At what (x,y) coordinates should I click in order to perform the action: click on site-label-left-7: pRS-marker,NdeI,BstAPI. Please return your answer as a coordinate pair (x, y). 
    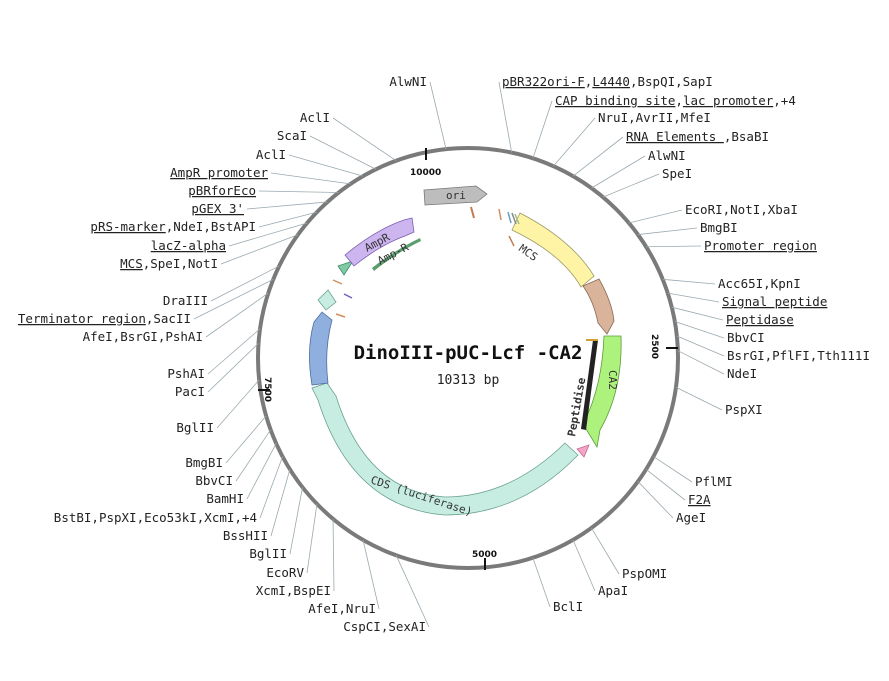
    Looking at the image, I should click on (173, 226).